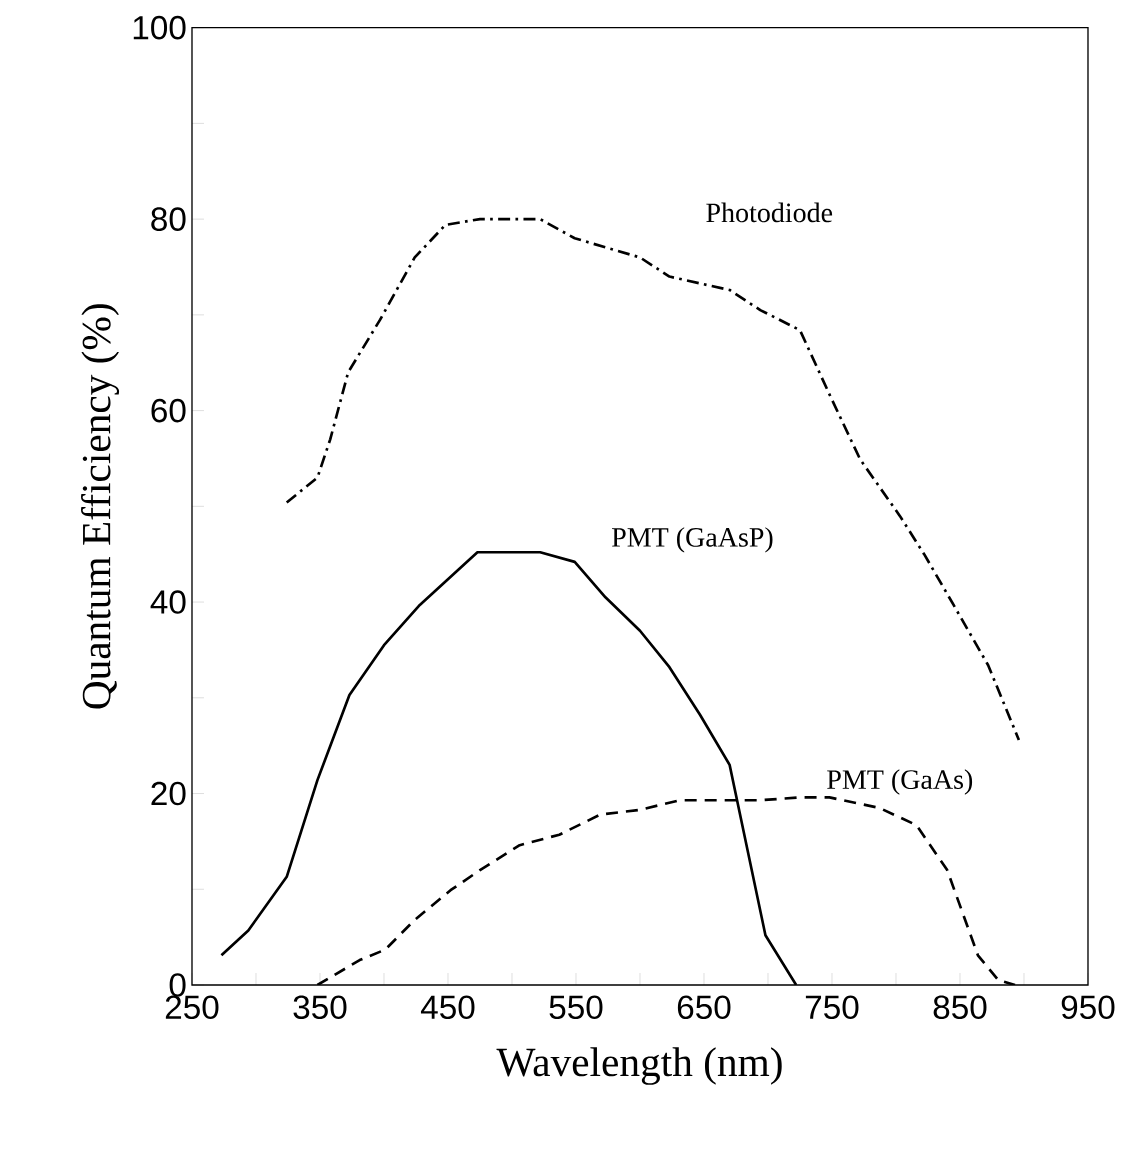  What do you see at coordinates (159, 27) in the screenshot?
I see `y-tick-label: 100` at bounding box center [159, 27].